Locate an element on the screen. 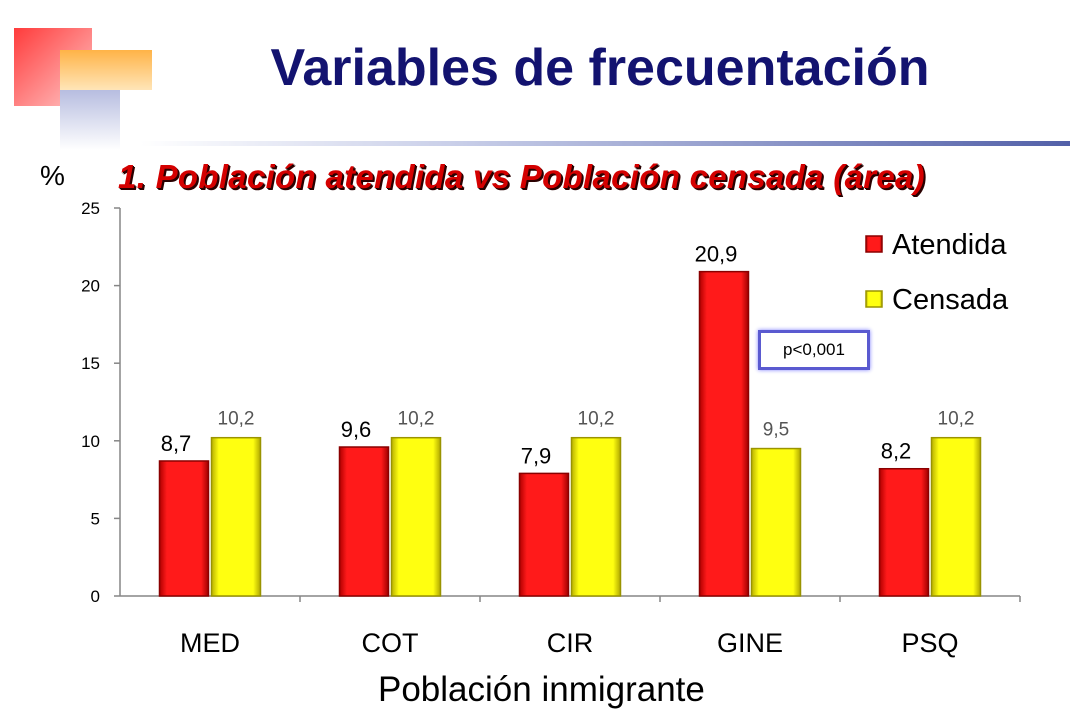  x-tick-label: PSQ is located at coordinates (929, 643).